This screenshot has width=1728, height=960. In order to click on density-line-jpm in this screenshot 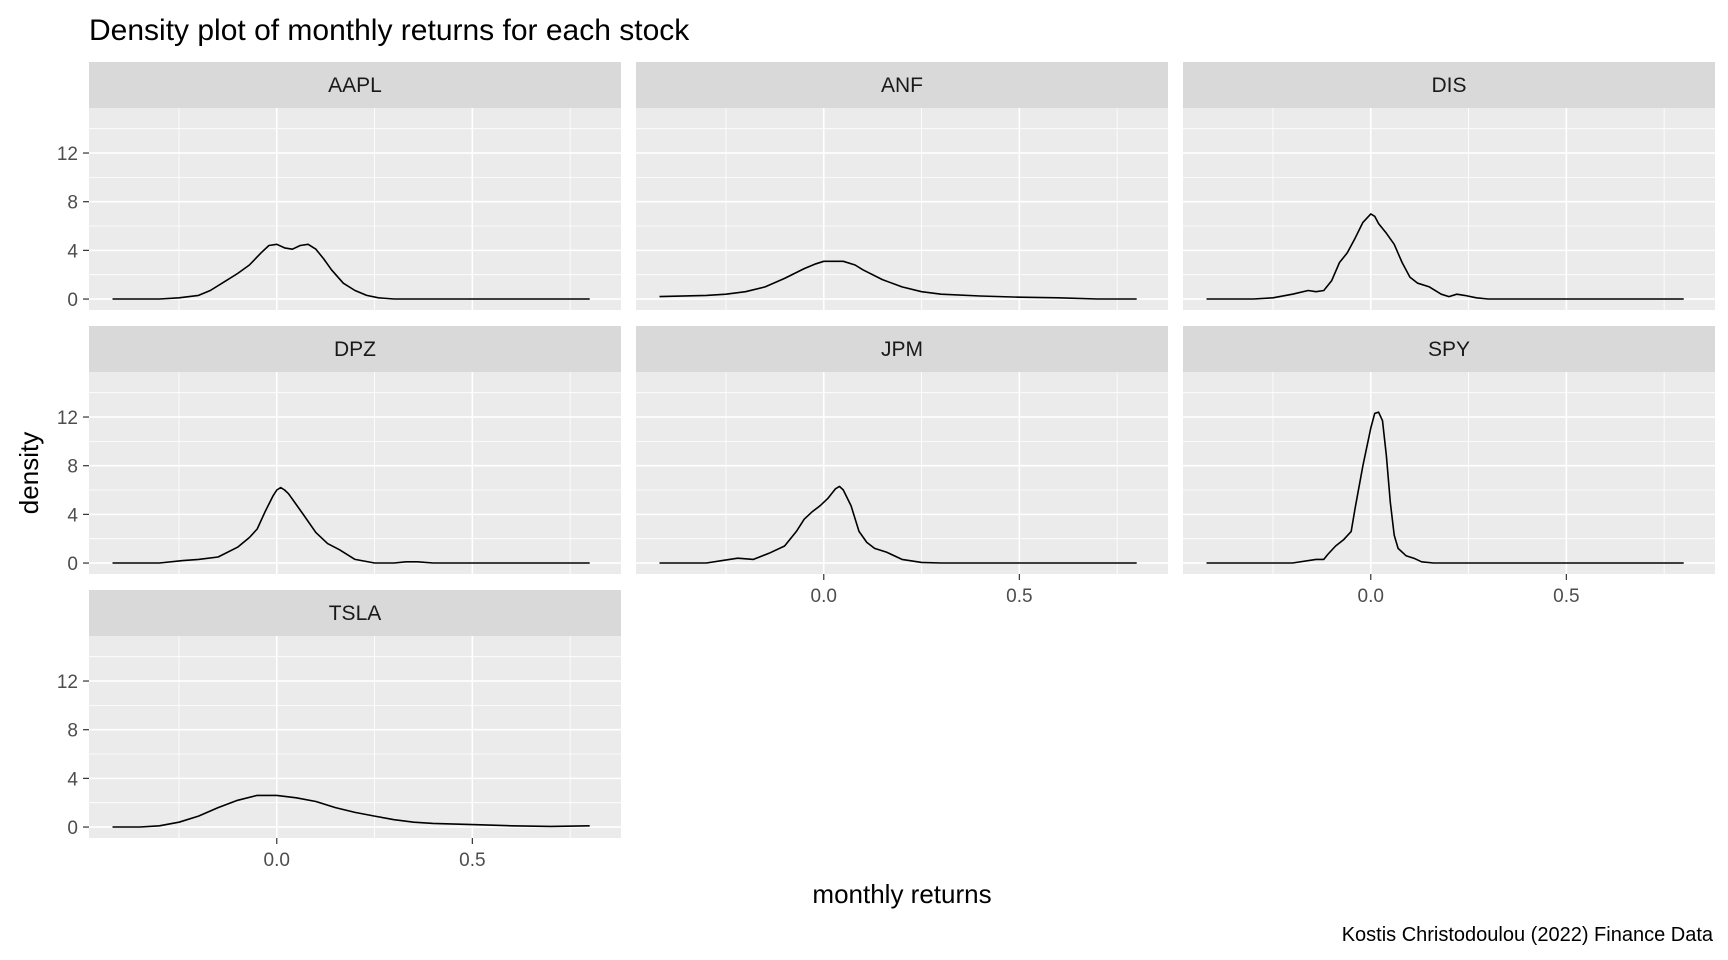, I will do `click(898, 524)`.